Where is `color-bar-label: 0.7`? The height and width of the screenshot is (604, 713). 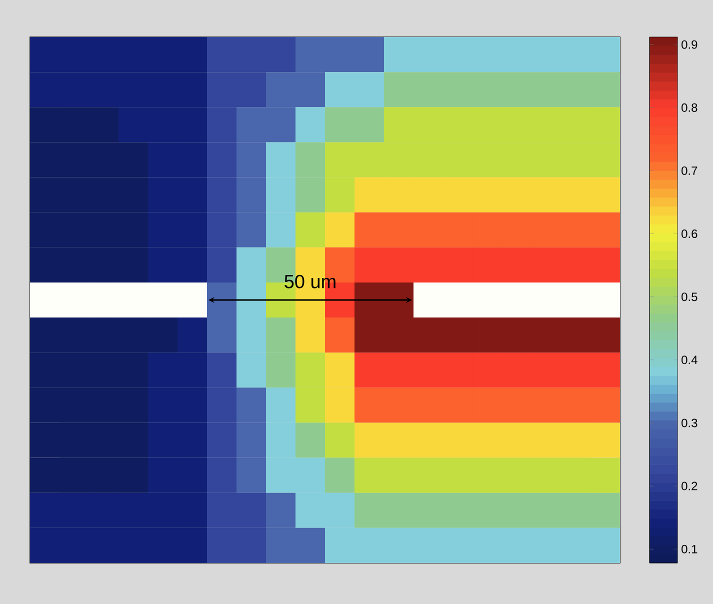
color-bar-label: 0.7 is located at coordinates (690, 170).